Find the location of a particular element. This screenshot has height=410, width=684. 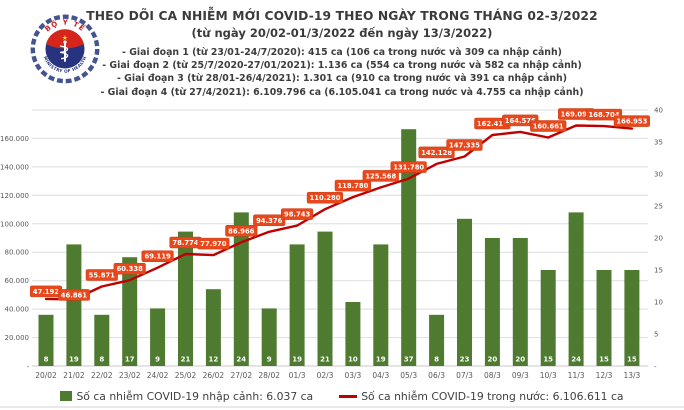

line-value-label: 164.576 is located at coordinates (520, 121).